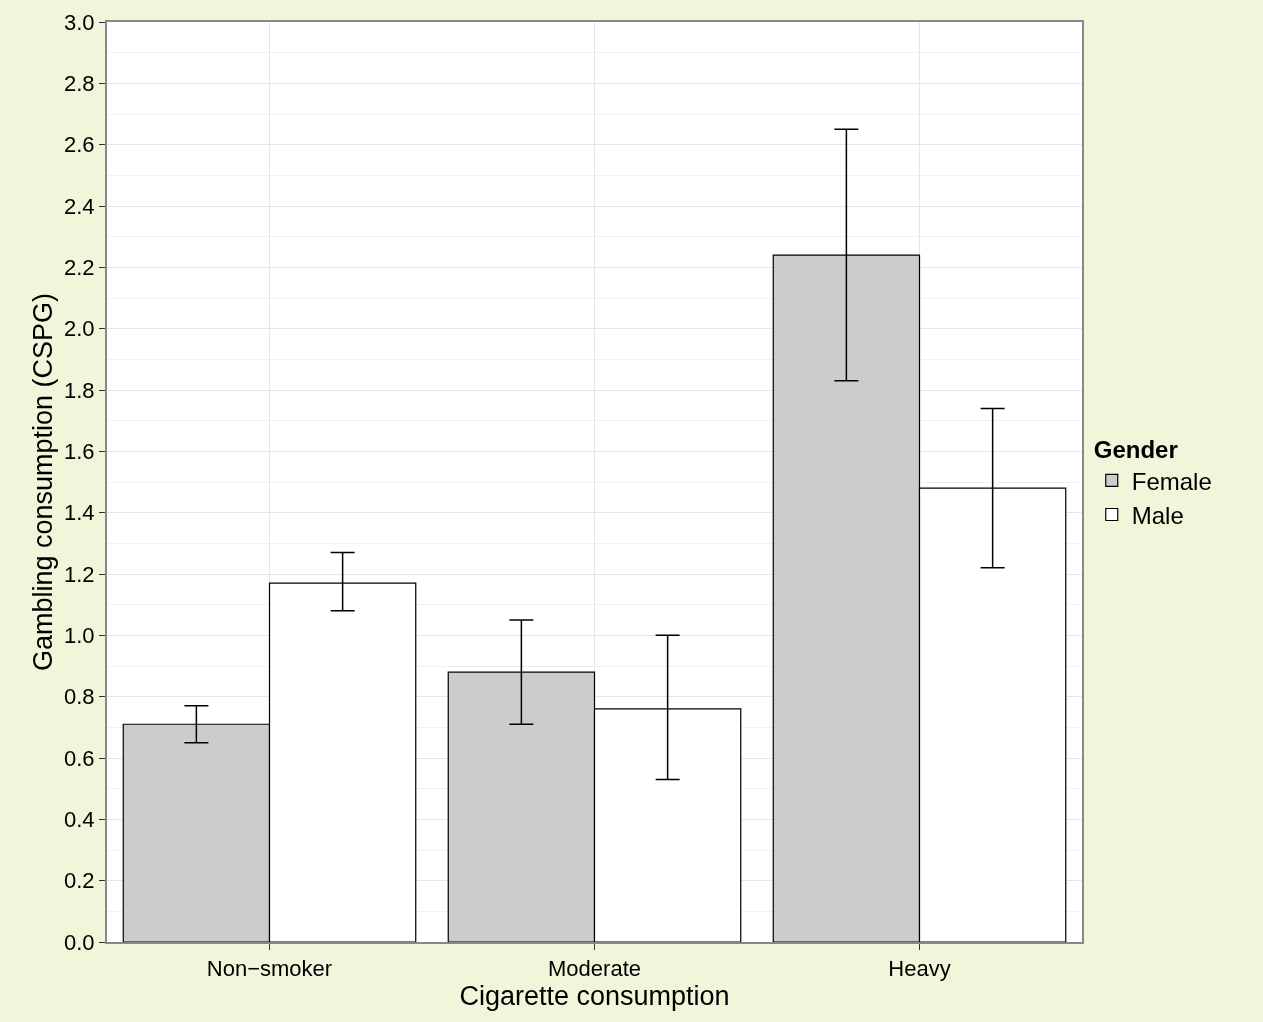 Image resolution: width=1263 pixels, height=1022 pixels. What do you see at coordinates (594, 969) in the screenshot?
I see `x-tick-label: Moderate` at bounding box center [594, 969].